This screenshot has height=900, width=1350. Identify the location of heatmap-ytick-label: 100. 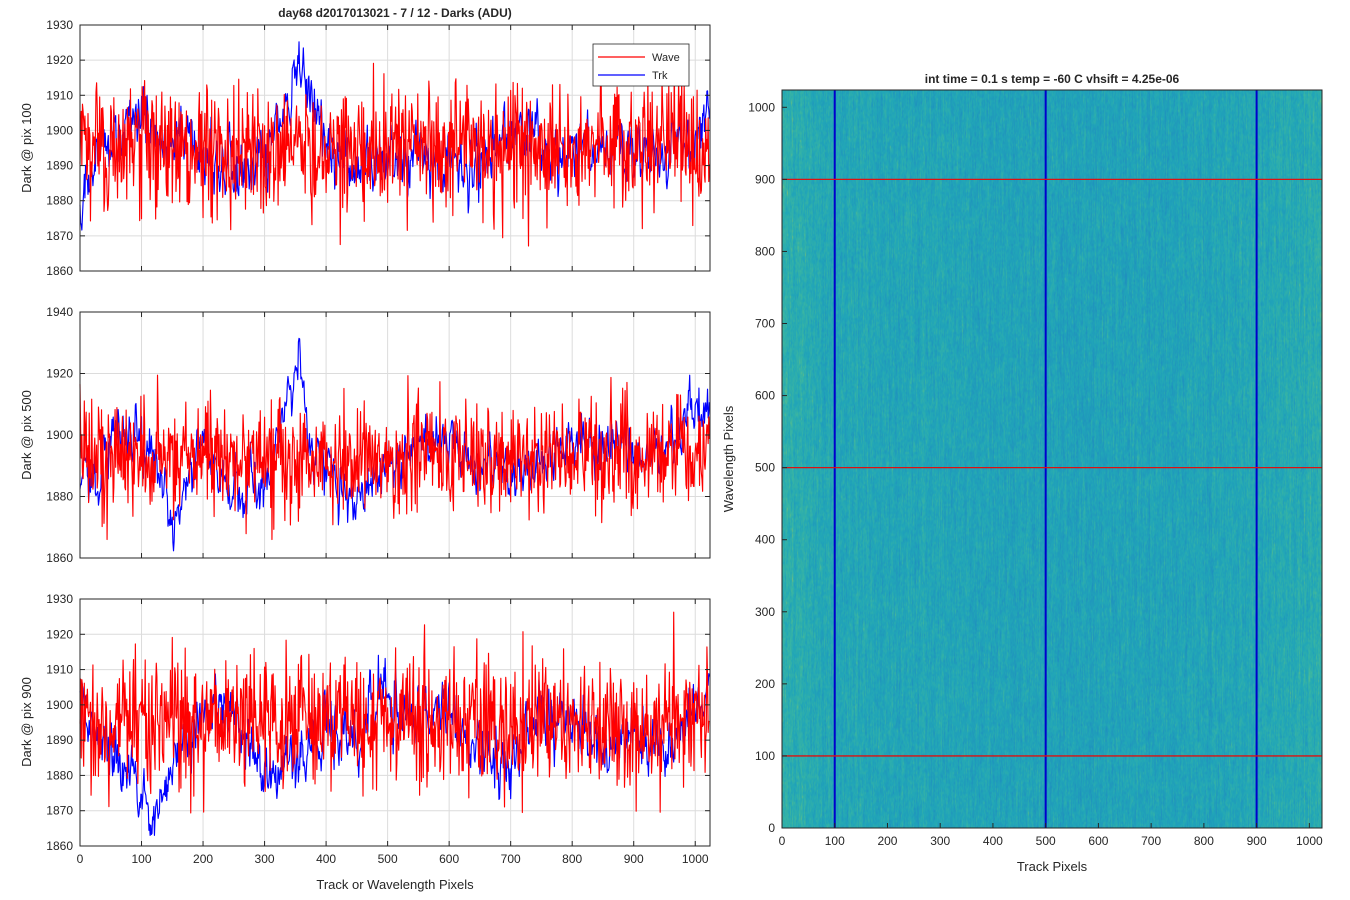
(765, 756).